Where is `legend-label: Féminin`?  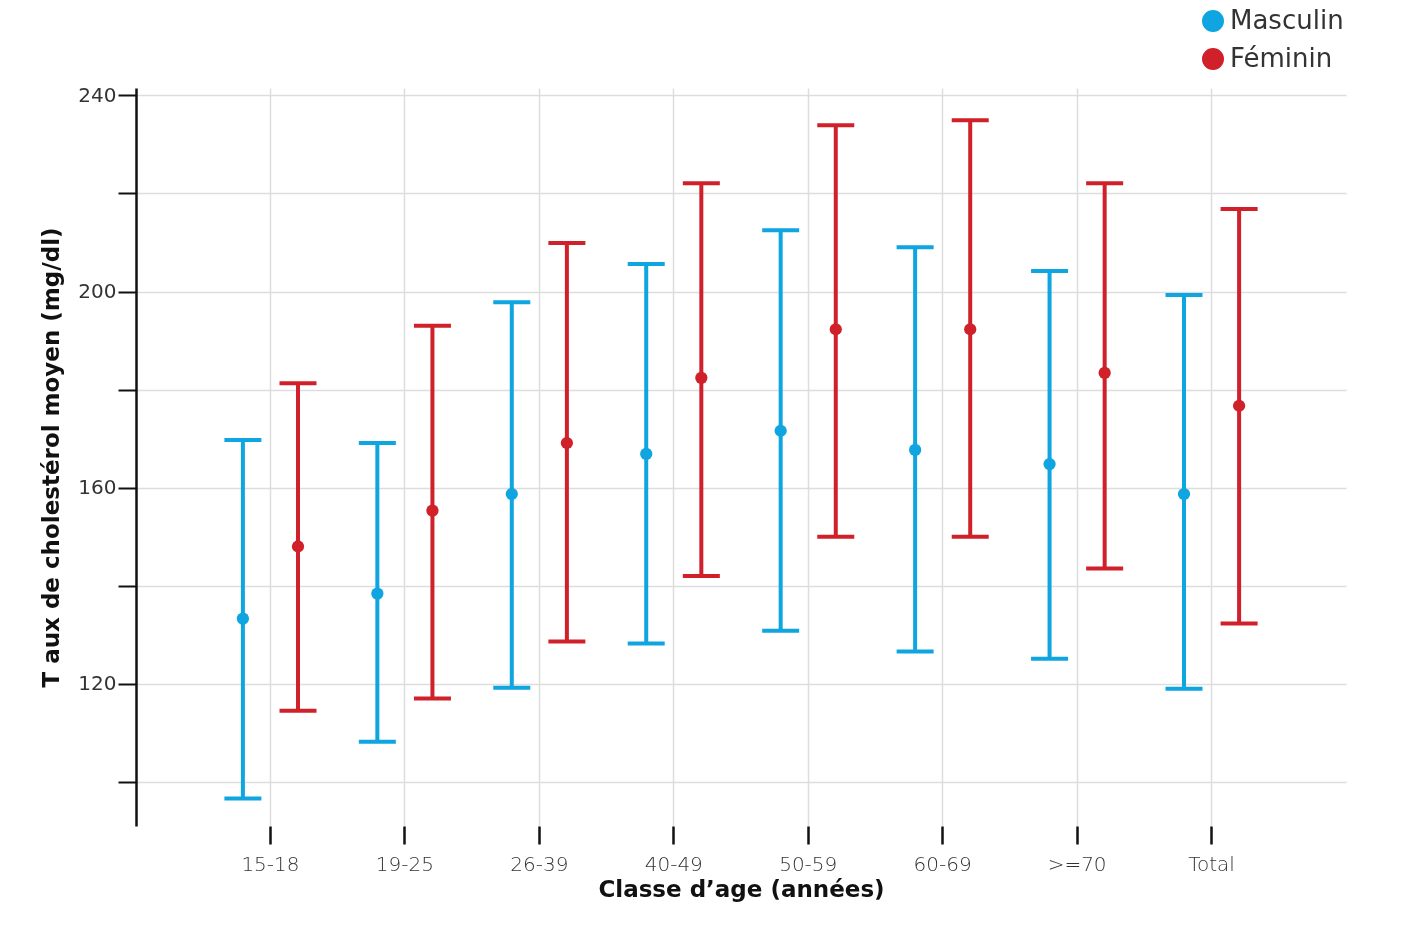 legend-label: Féminin is located at coordinates (1281, 58).